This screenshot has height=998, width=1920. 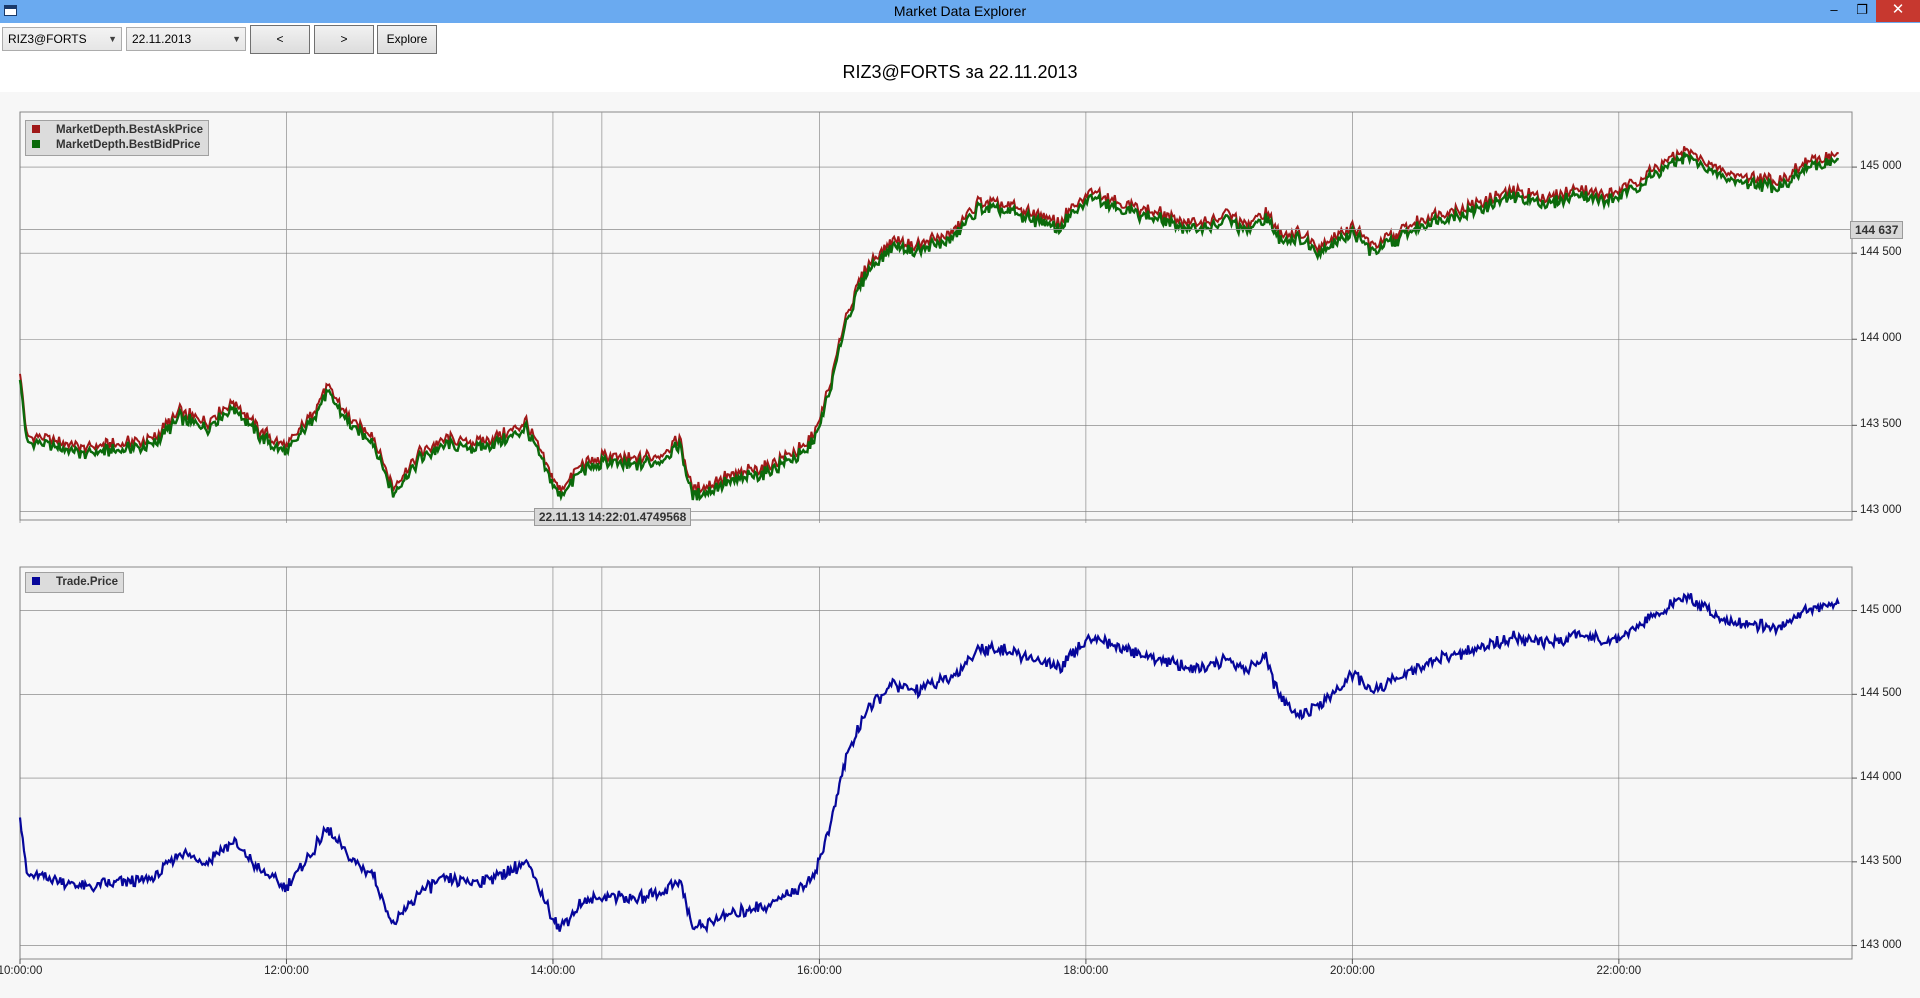 What do you see at coordinates (1619, 971) in the screenshot?
I see `x-tick-label: 22:00:00` at bounding box center [1619, 971].